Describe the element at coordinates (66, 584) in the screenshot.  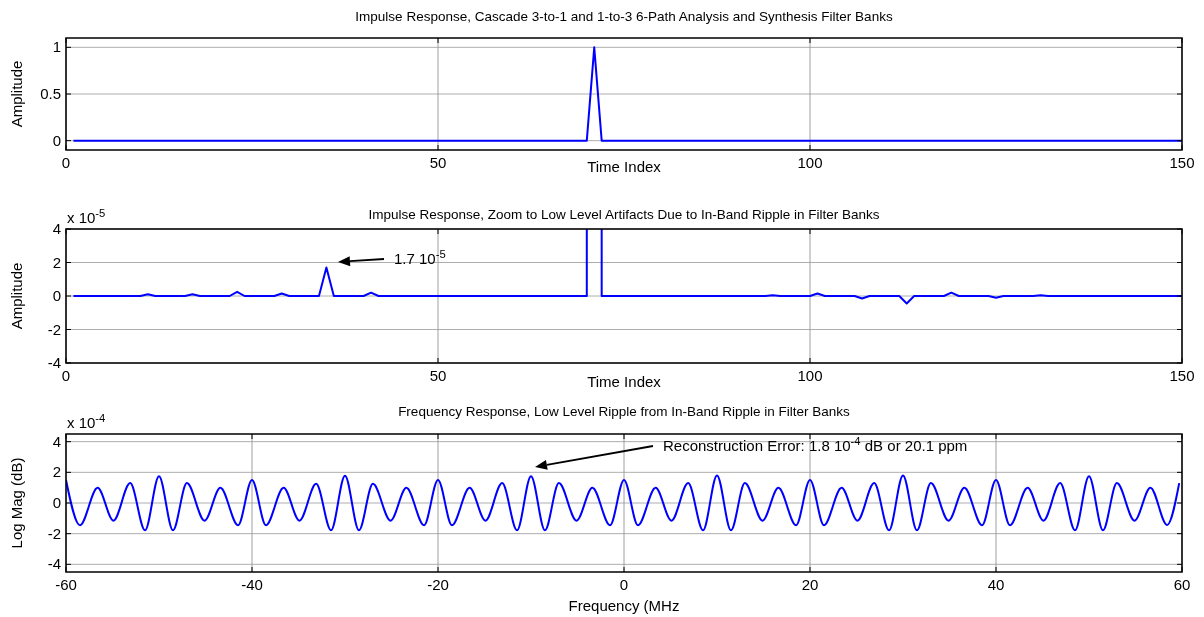
I see `x-tick-label: -60` at that location.